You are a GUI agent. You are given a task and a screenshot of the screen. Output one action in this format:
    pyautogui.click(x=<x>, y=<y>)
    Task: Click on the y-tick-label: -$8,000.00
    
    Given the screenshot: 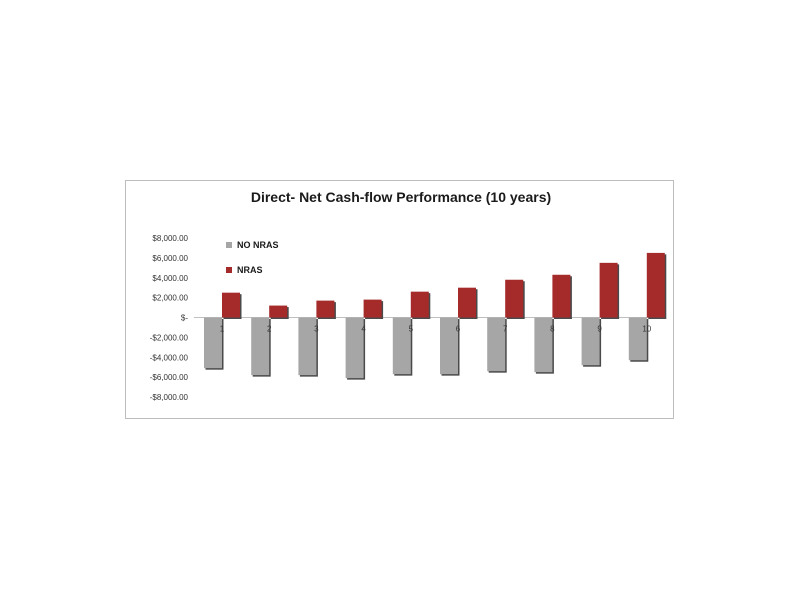 What is the action you would take?
    pyautogui.click(x=169, y=397)
    